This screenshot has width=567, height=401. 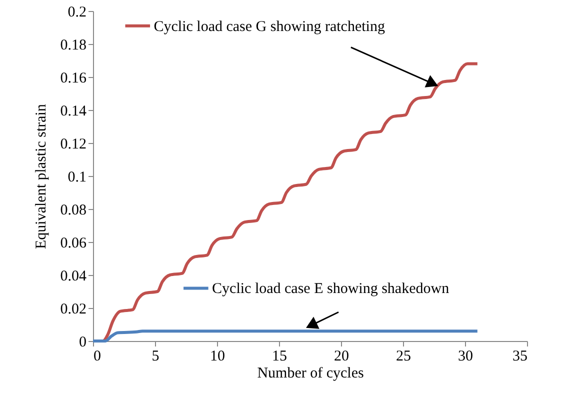 I want to click on x-tick-label: 35, so click(x=520, y=356).